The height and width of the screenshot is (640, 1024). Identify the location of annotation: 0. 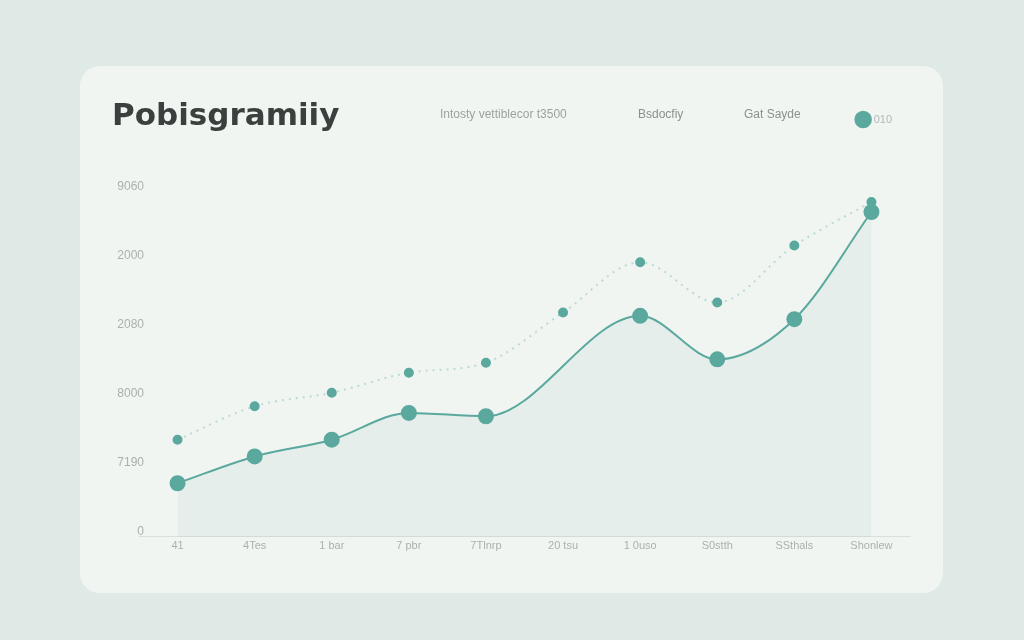
(140, 531).